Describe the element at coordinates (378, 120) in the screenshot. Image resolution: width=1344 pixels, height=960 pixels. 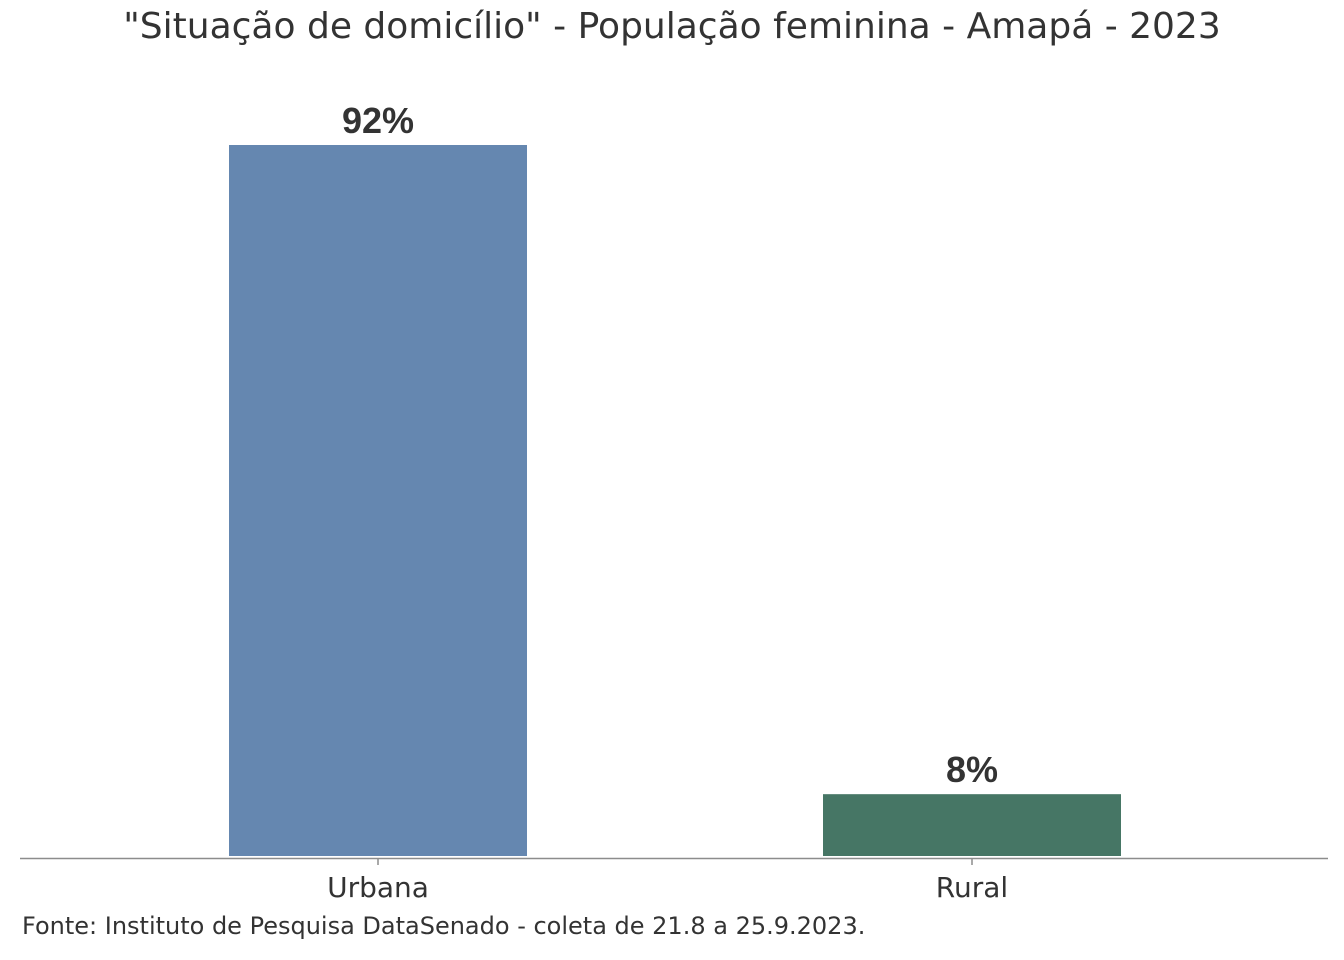
I see `data-label-urbana: 92%` at that location.